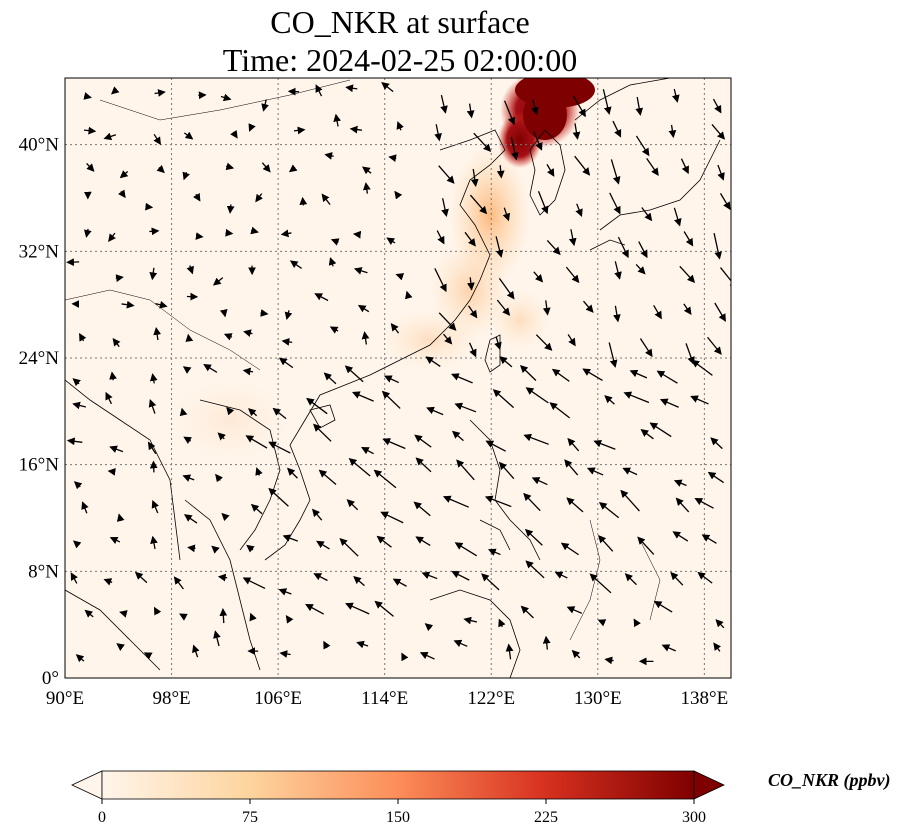  Describe the element at coordinates (50, 678) in the screenshot. I see `lat-tick-label: 0°` at that location.